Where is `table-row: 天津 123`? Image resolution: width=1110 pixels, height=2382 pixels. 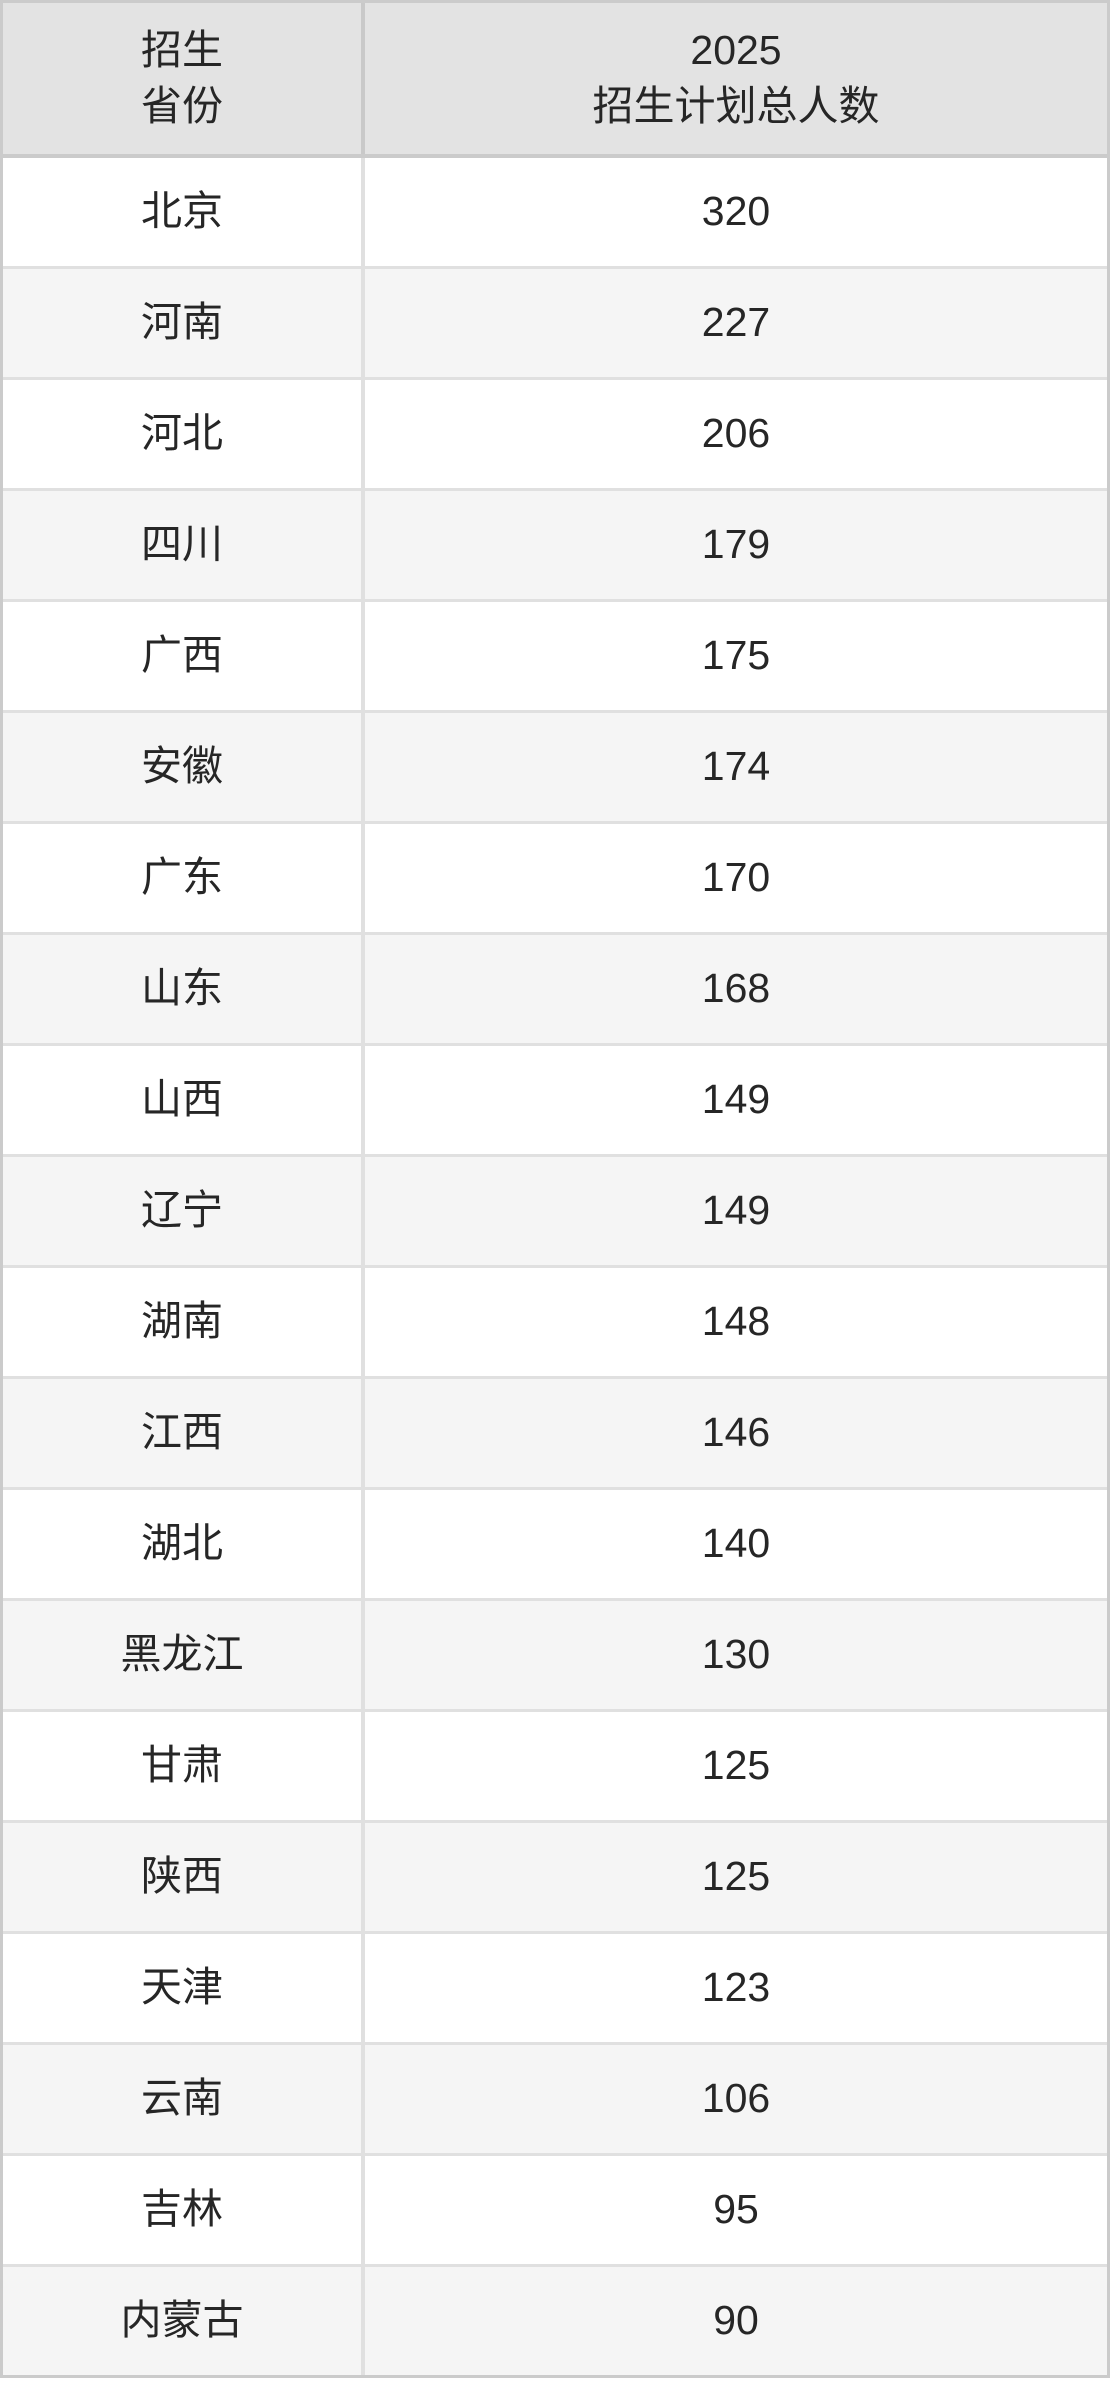 table-row: 天津 123 is located at coordinates (555, 1986).